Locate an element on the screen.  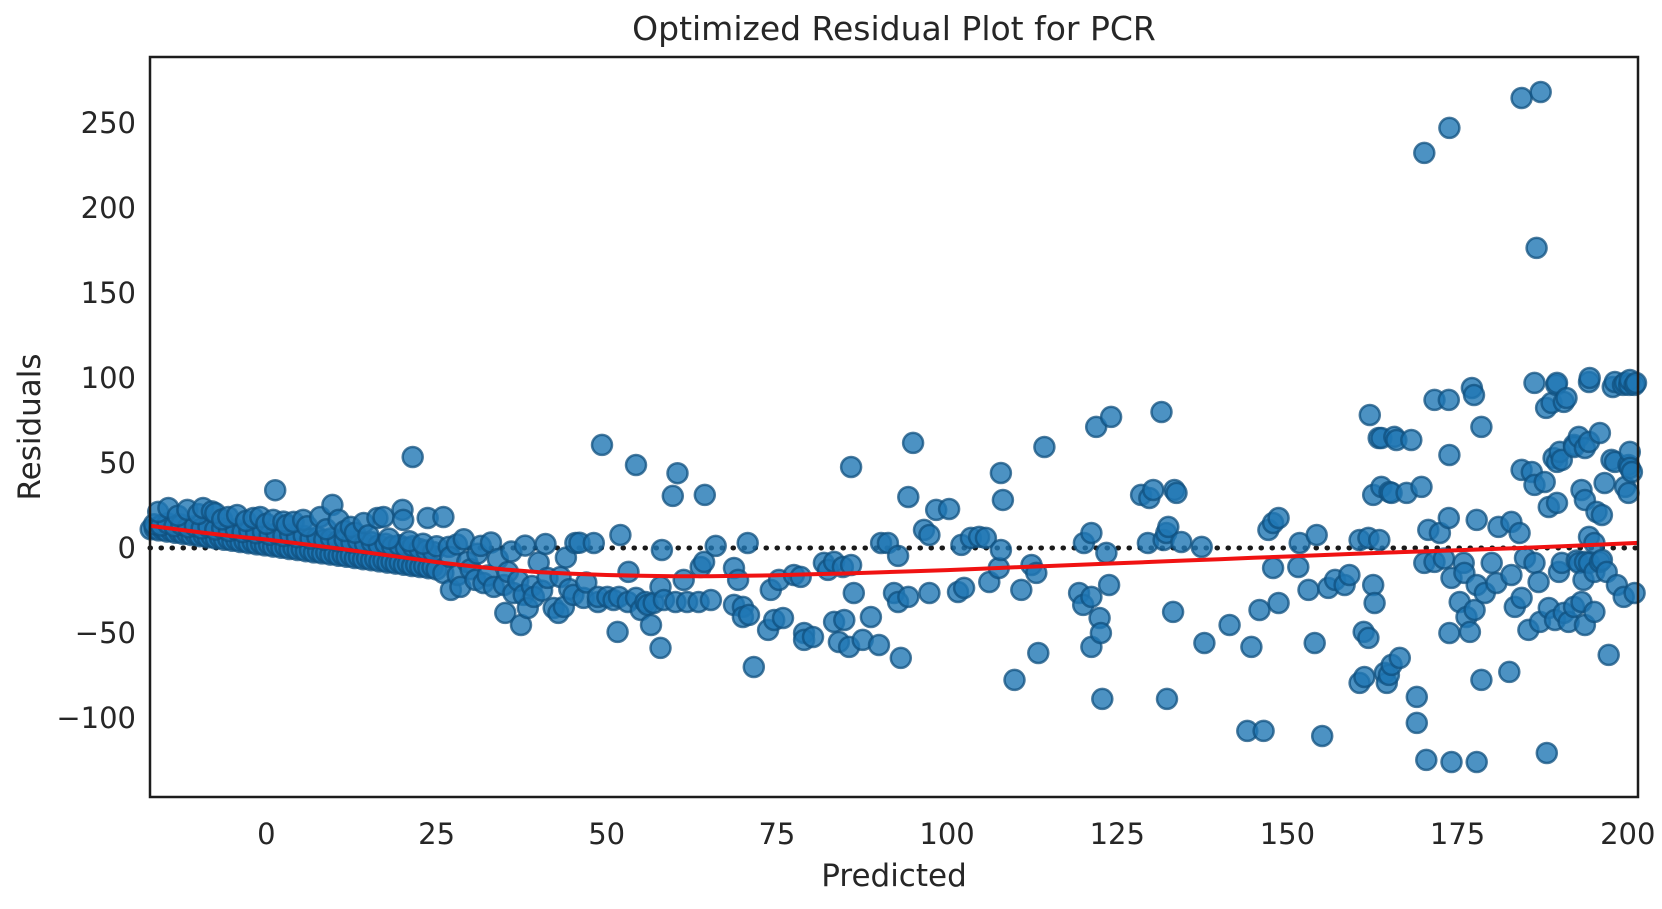
y-tick-label: 250 is located at coordinates (108, 123).